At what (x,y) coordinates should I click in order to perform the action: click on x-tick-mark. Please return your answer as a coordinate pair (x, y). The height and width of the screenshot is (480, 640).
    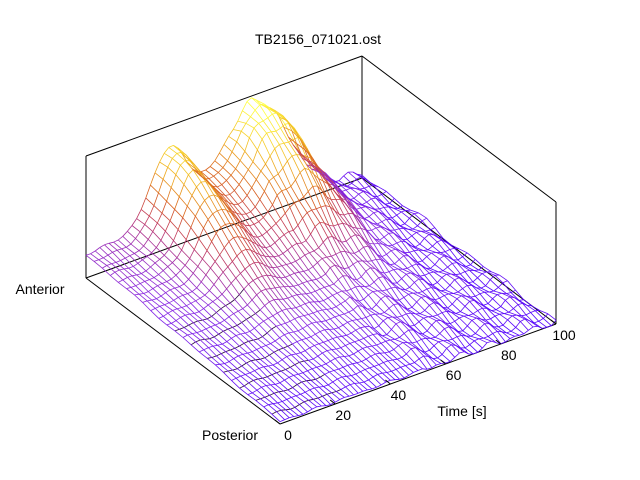
    Looking at the image, I should click on (277, 422).